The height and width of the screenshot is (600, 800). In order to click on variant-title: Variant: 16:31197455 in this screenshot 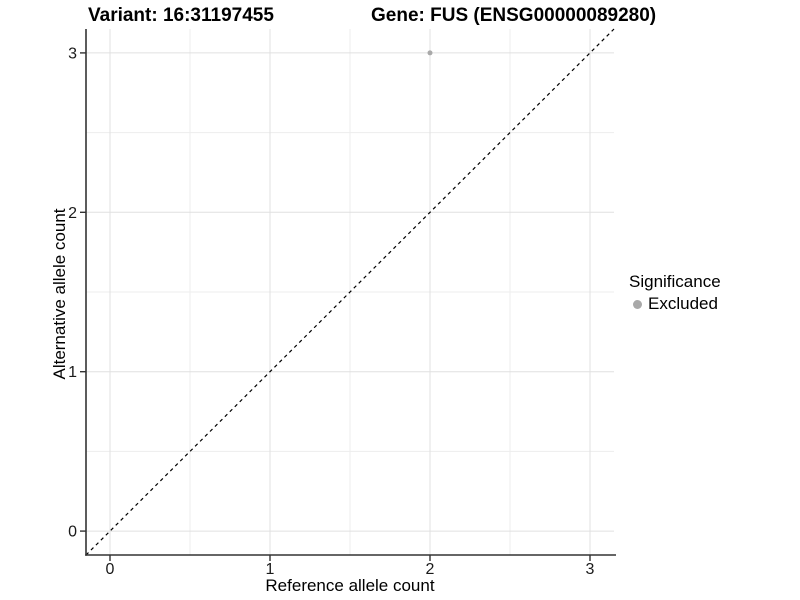, I will do `click(181, 15)`.